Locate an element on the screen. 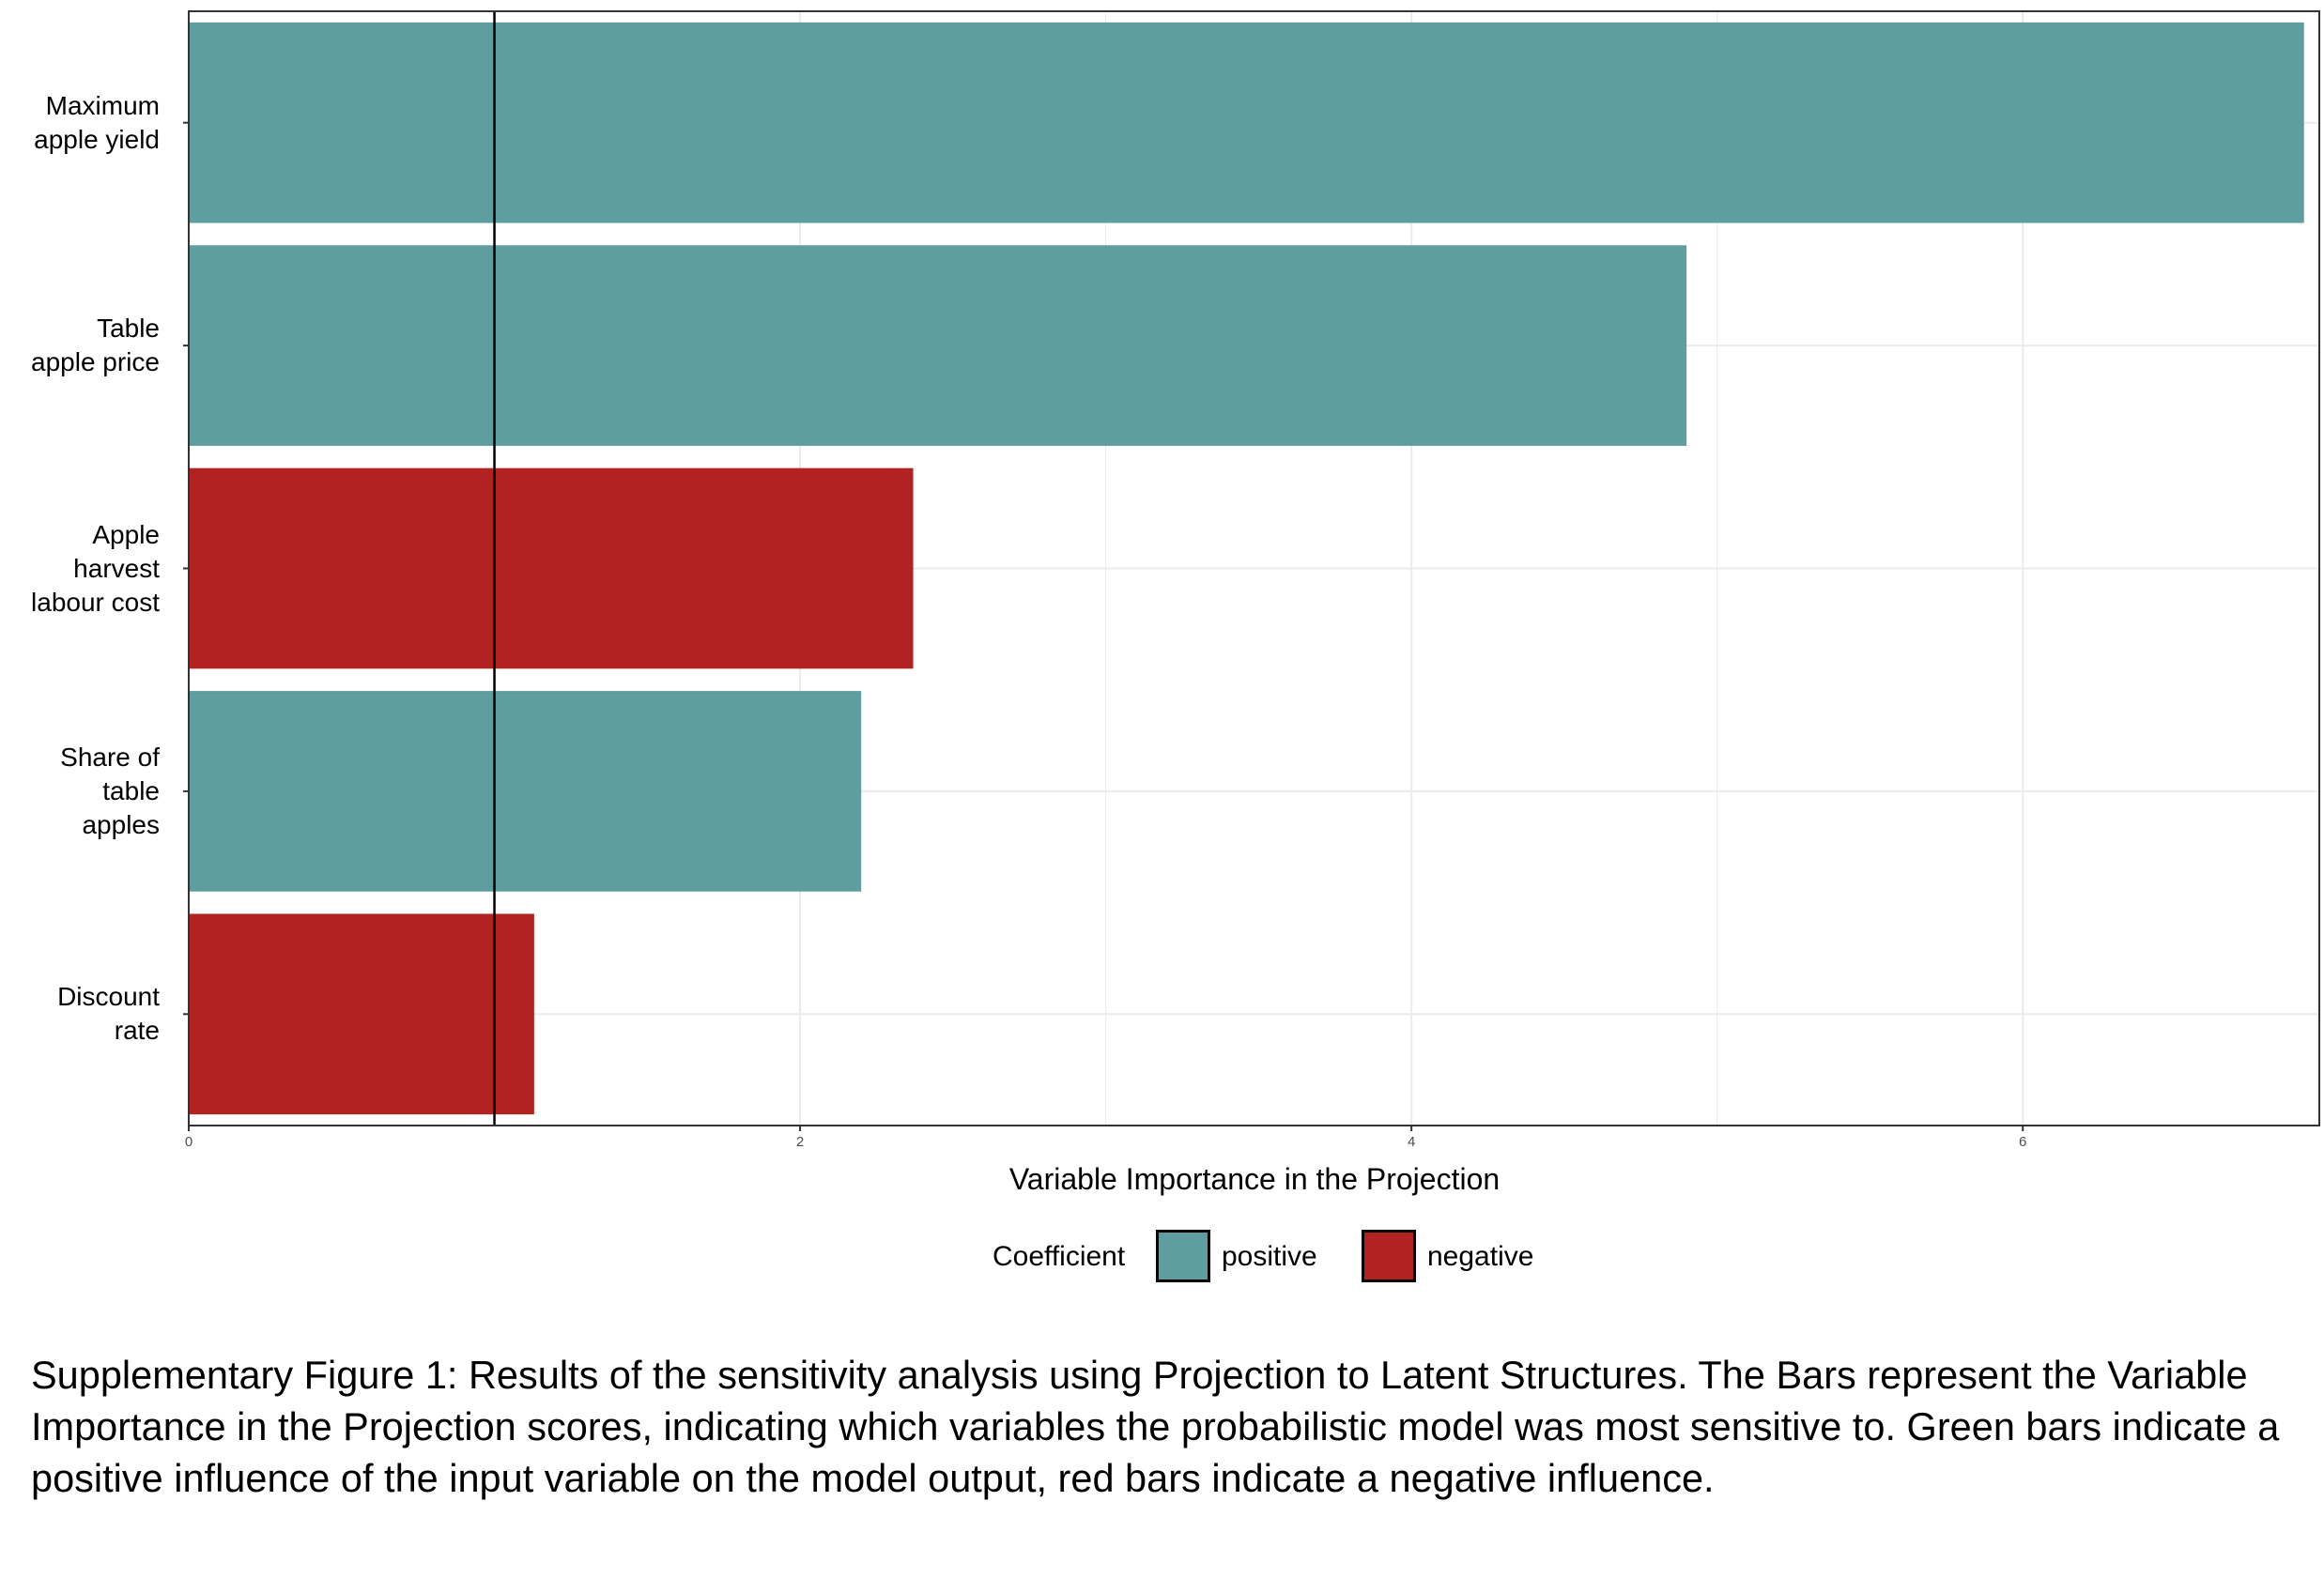  x-tick-label: 4 is located at coordinates (1411, 1142).